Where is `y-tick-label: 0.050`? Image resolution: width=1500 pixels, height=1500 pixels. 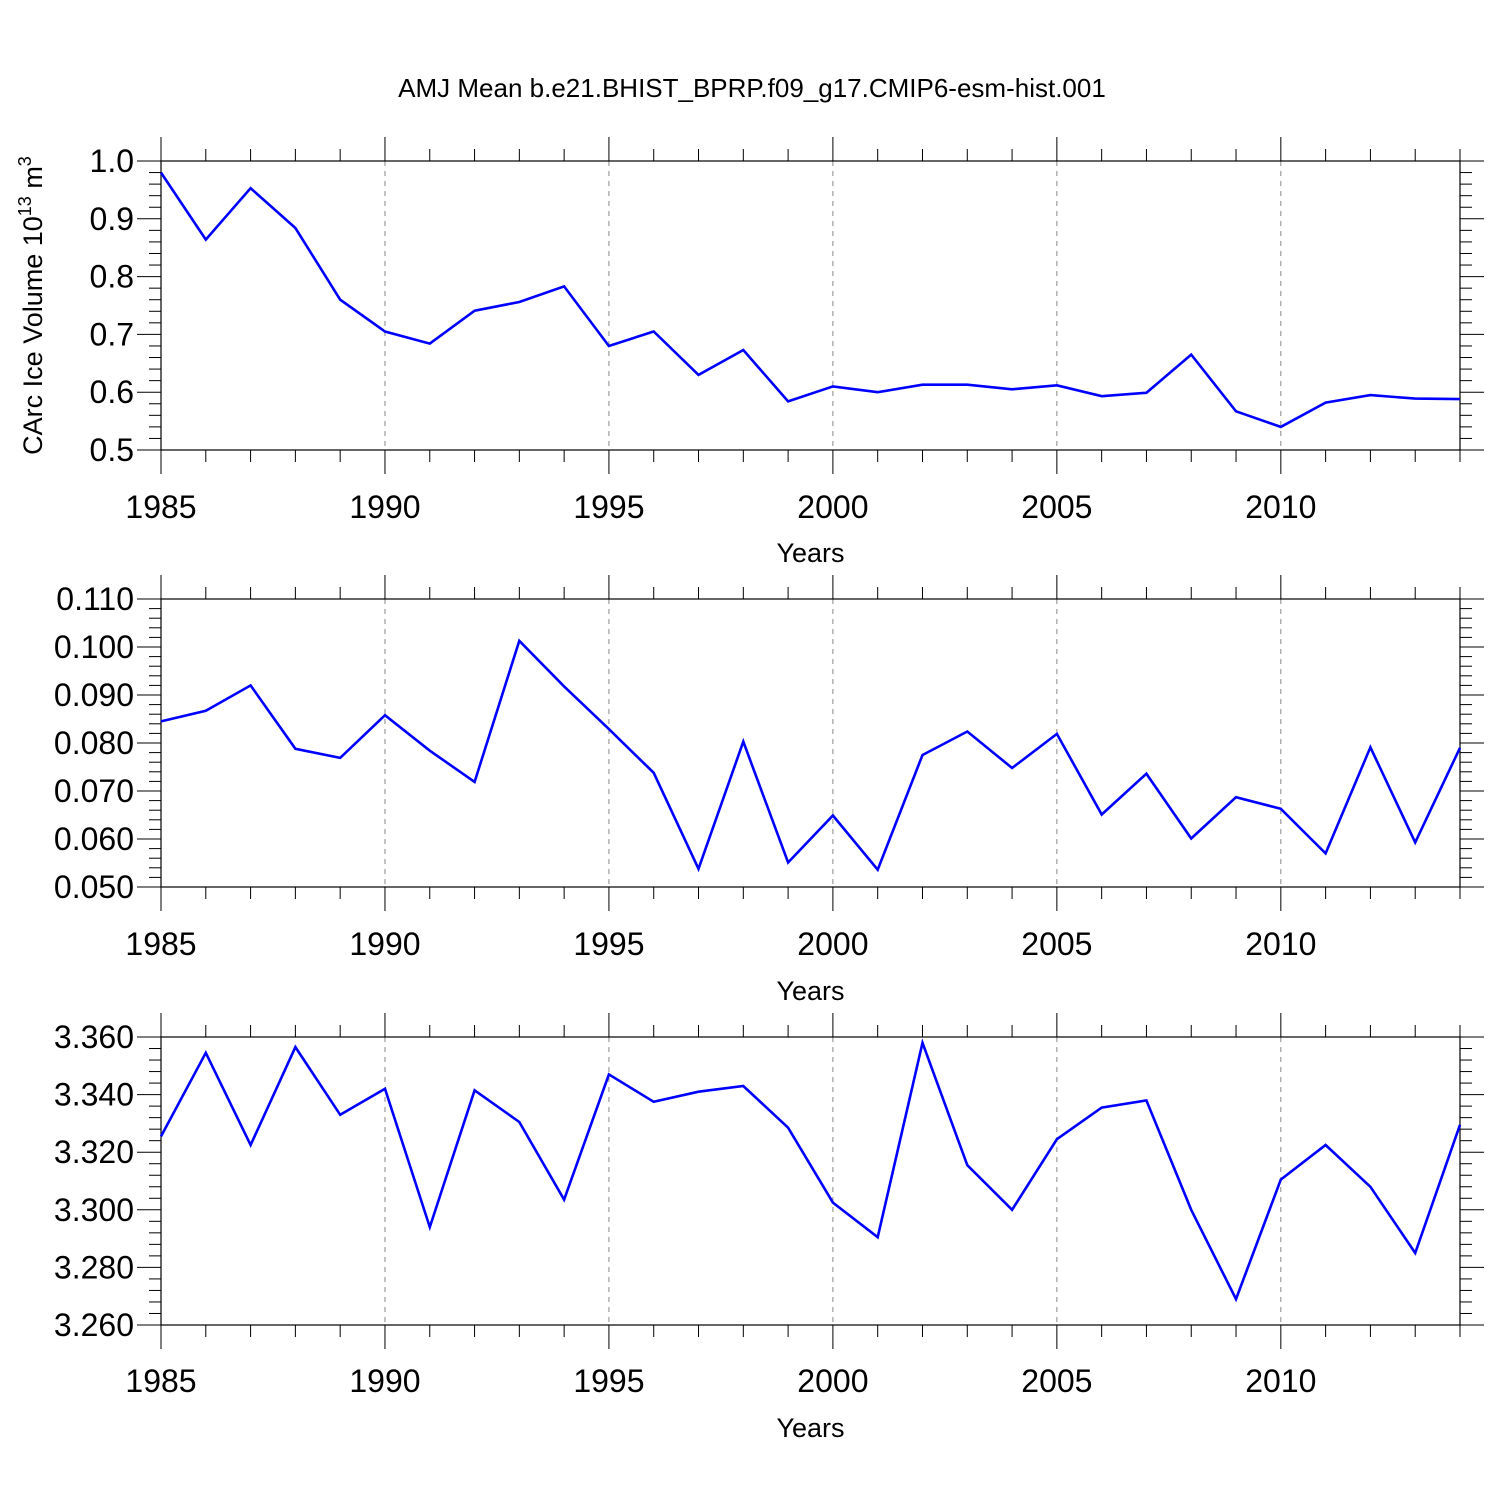
y-tick-label: 0.050 is located at coordinates (94, 887).